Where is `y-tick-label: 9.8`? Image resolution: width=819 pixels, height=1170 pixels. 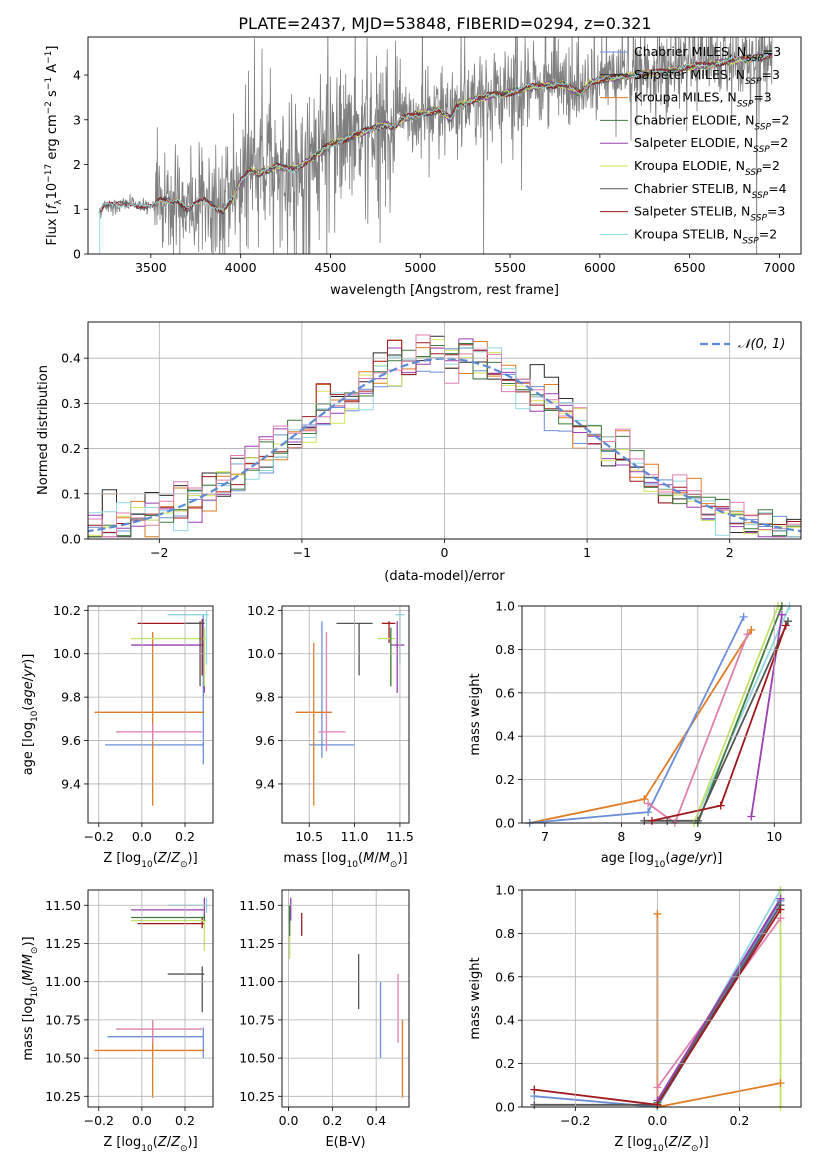
y-tick-label: 9.8 is located at coordinates (71, 697).